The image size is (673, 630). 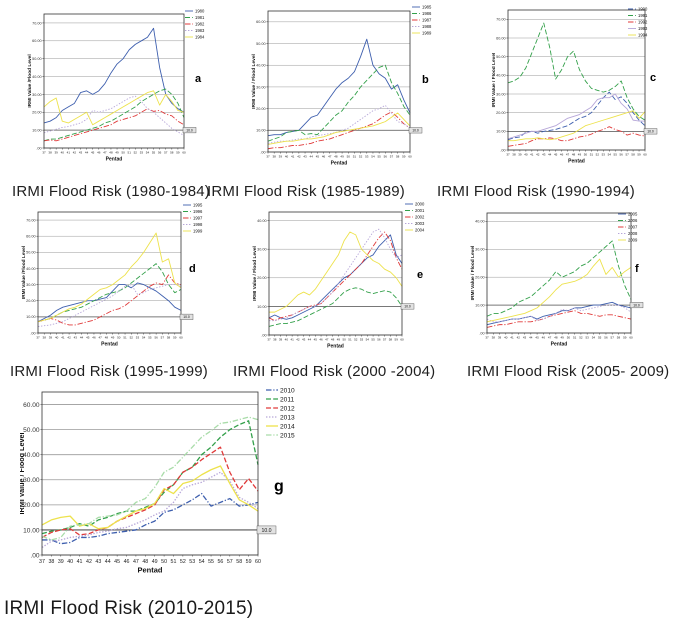 I want to click on svg-text: 70.00, so click(x=31, y=220).